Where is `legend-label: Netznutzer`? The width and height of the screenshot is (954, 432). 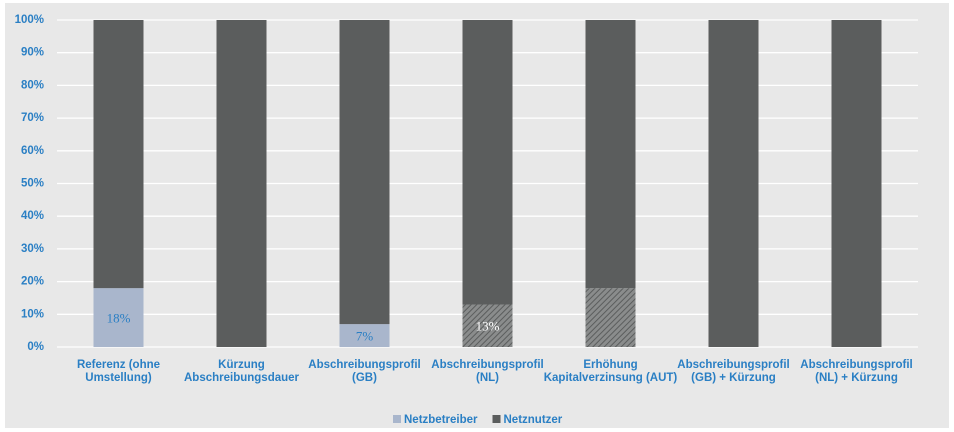 legend-label: Netznutzer is located at coordinates (533, 420).